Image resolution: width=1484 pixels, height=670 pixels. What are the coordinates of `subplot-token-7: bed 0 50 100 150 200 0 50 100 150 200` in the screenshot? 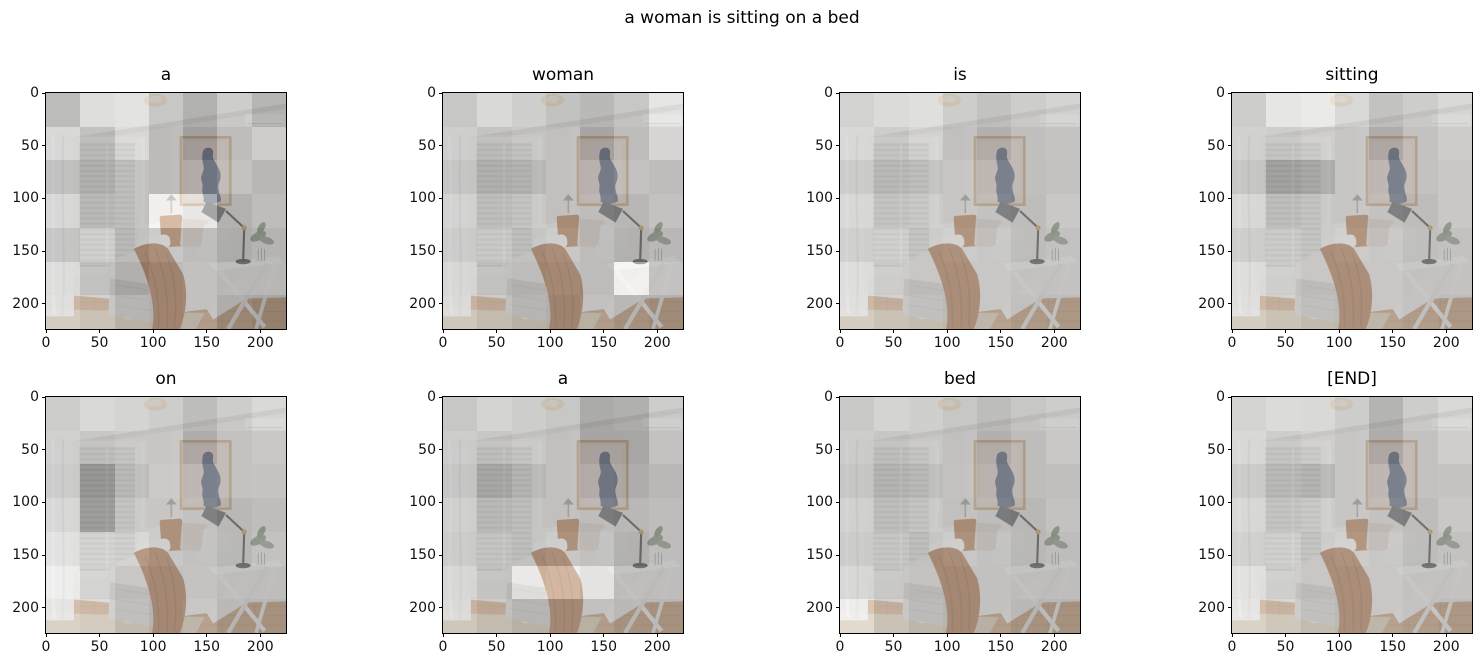 It's located at (943, 512).